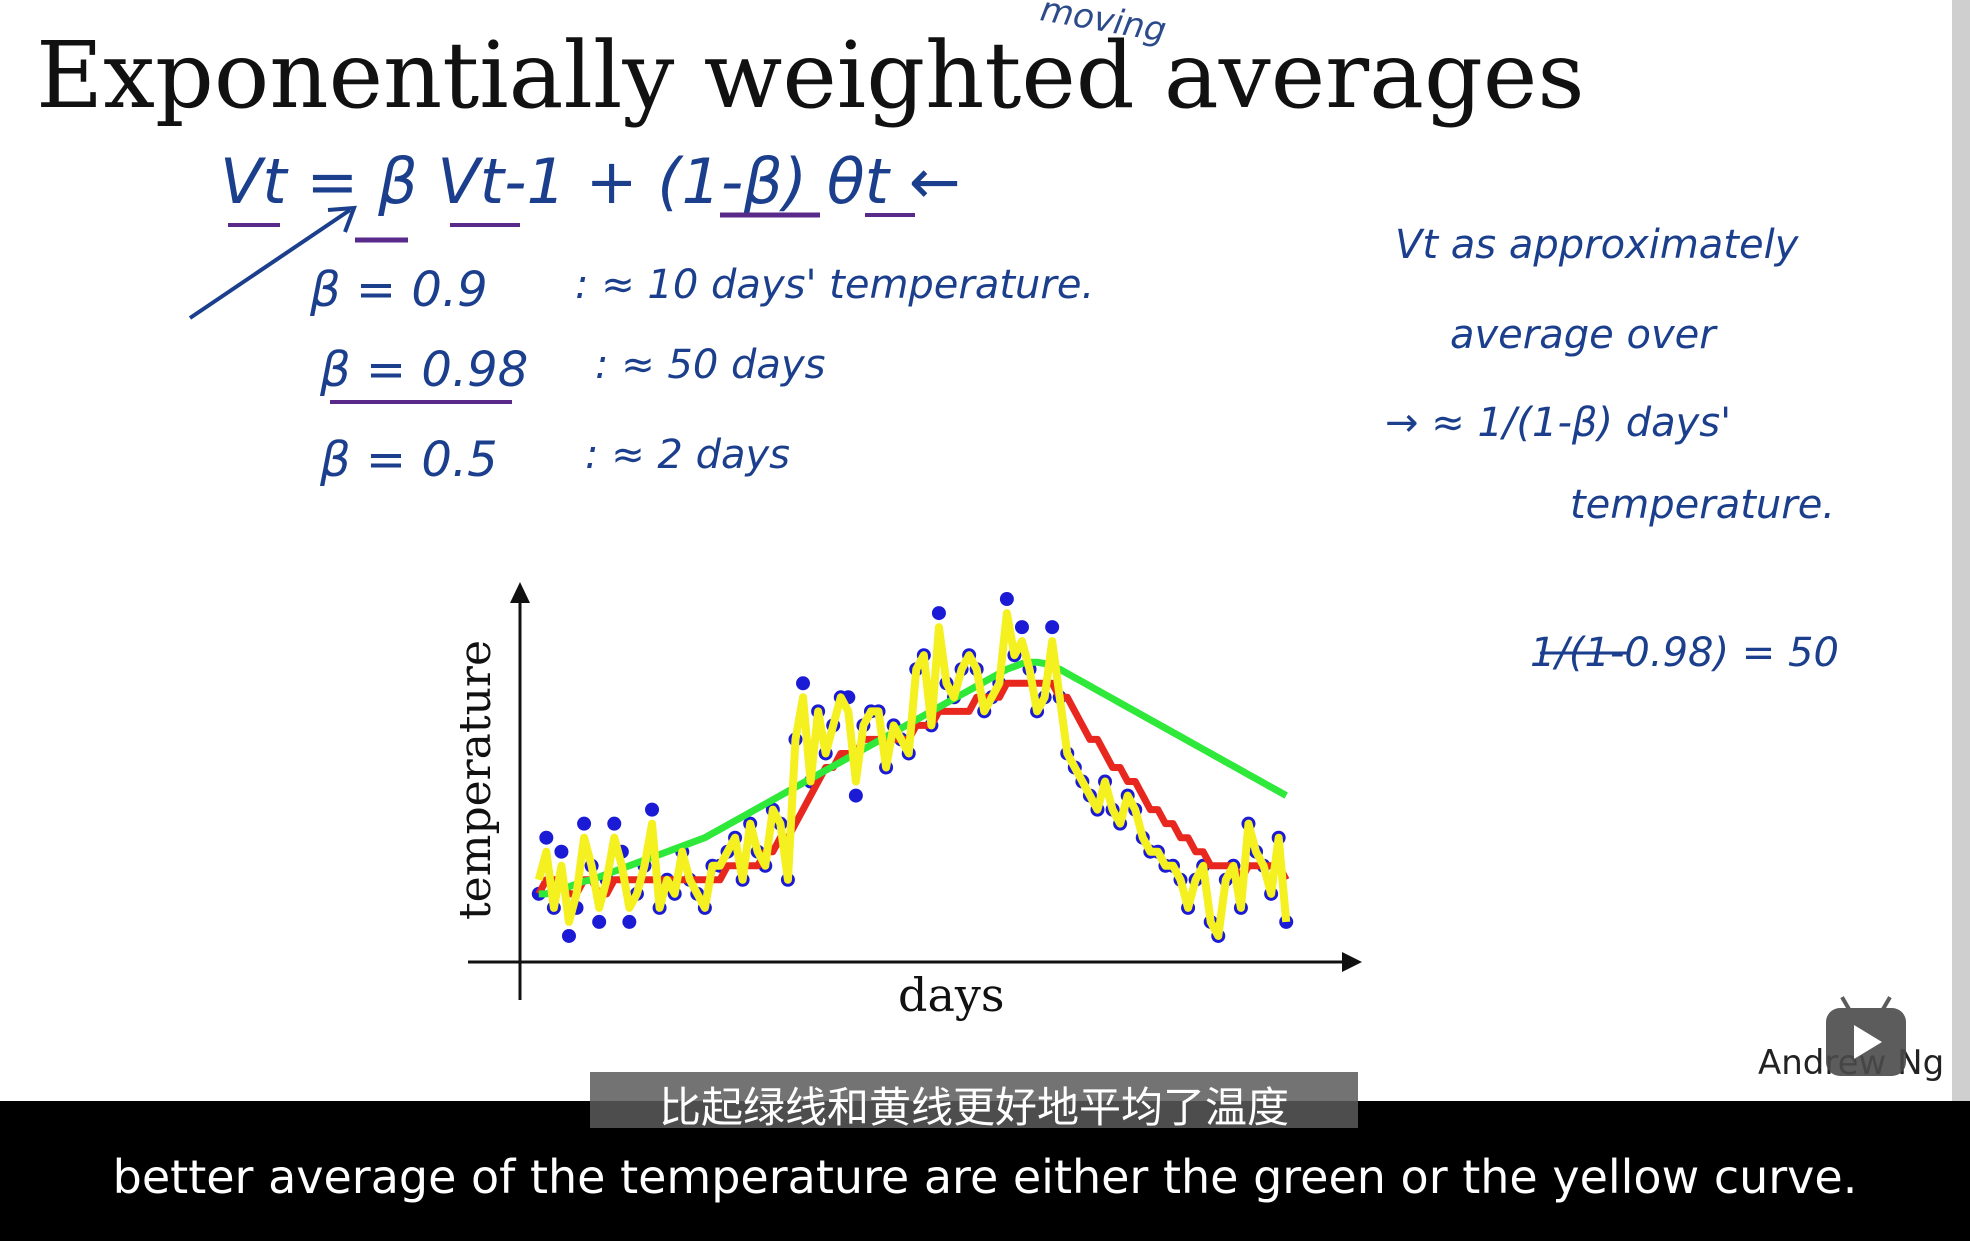 This screenshot has width=1970, height=1241. What do you see at coordinates (424, 370) in the screenshot?
I see `beta-row-2-value: β = 0.98` at bounding box center [424, 370].